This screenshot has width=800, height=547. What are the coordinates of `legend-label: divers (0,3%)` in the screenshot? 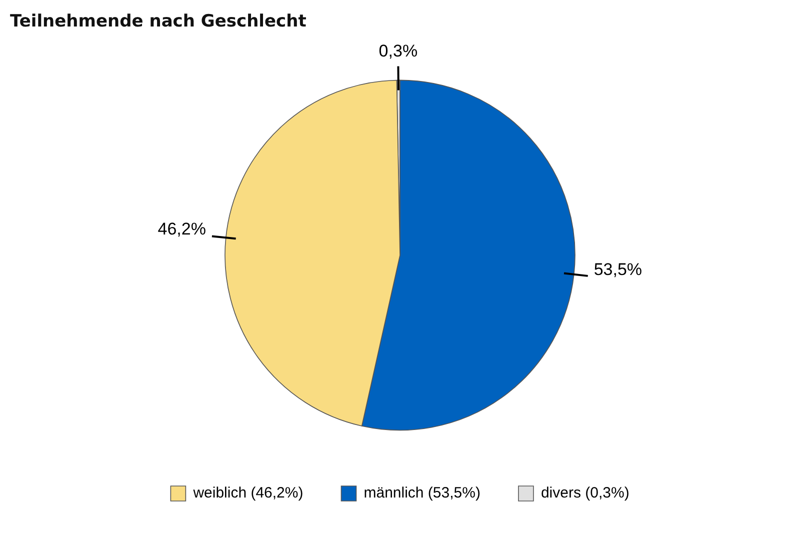 It's located at (585, 493).